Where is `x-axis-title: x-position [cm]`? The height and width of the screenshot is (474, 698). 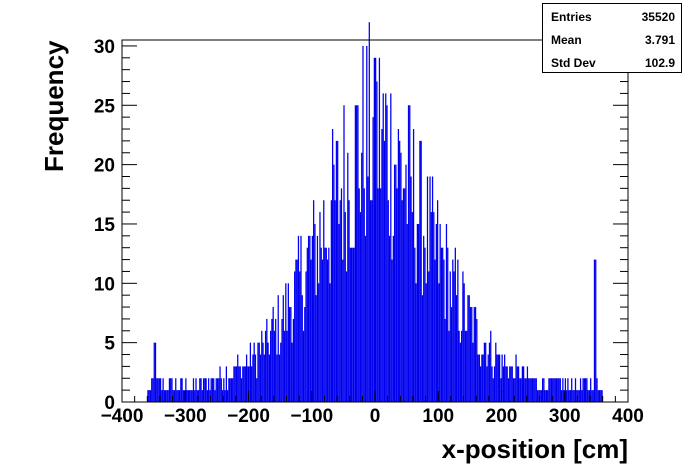 x-axis-title: x-position [cm] is located at coordinates (535, 449).